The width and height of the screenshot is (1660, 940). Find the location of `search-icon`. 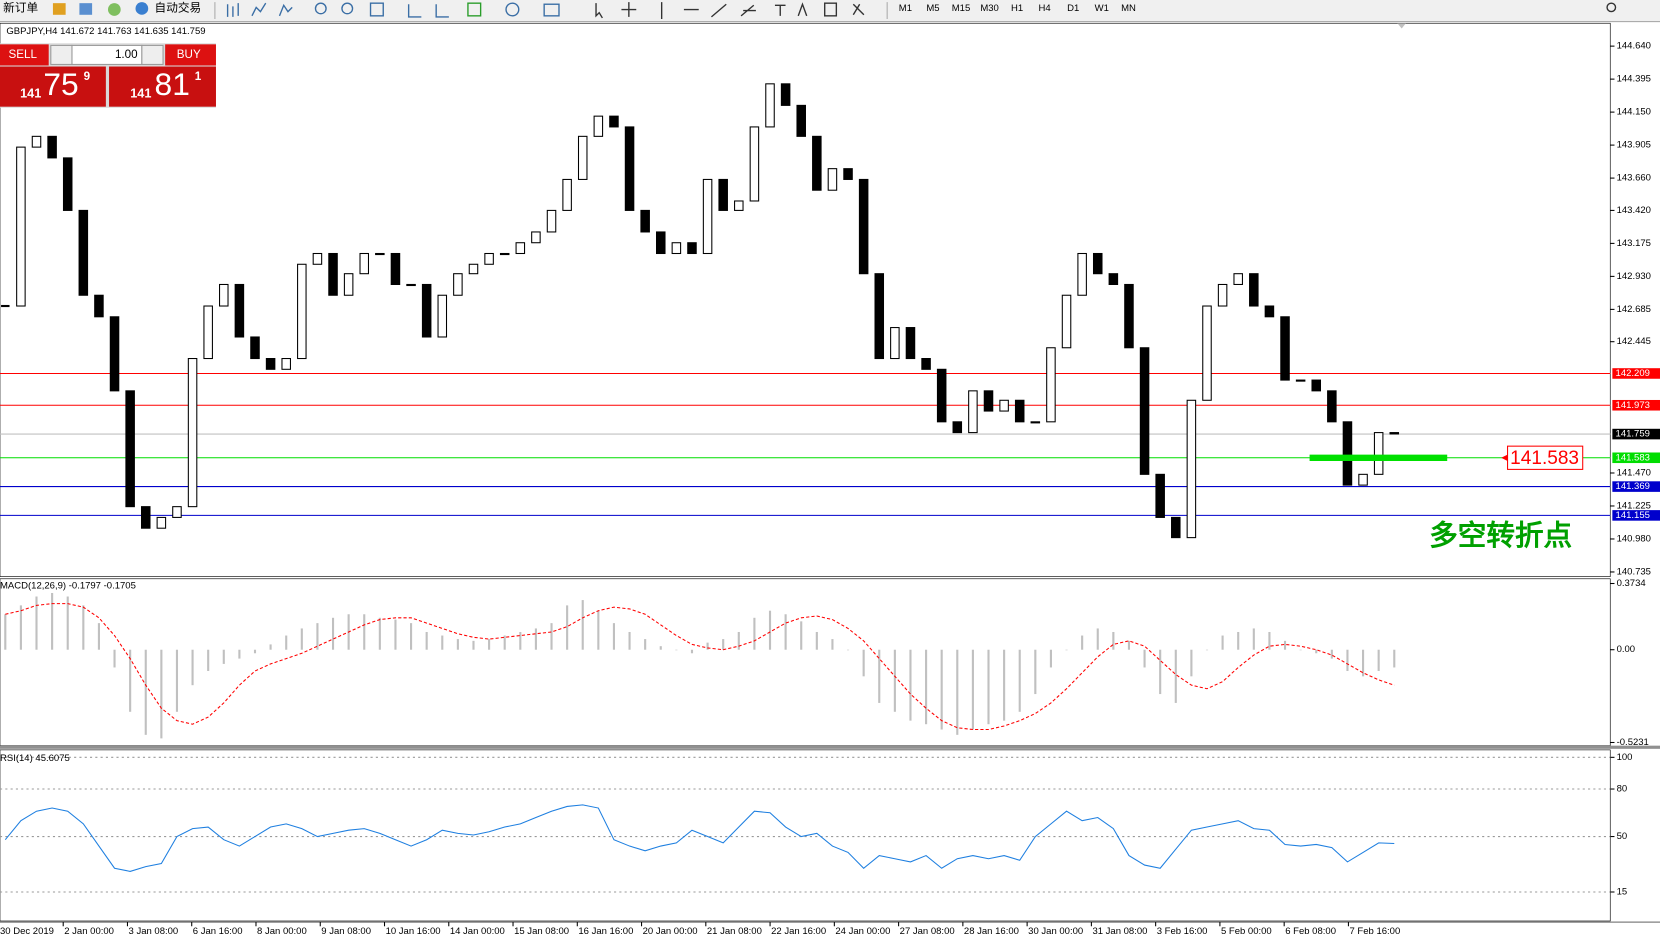

search-icon is located at coordinates (1611, 7).